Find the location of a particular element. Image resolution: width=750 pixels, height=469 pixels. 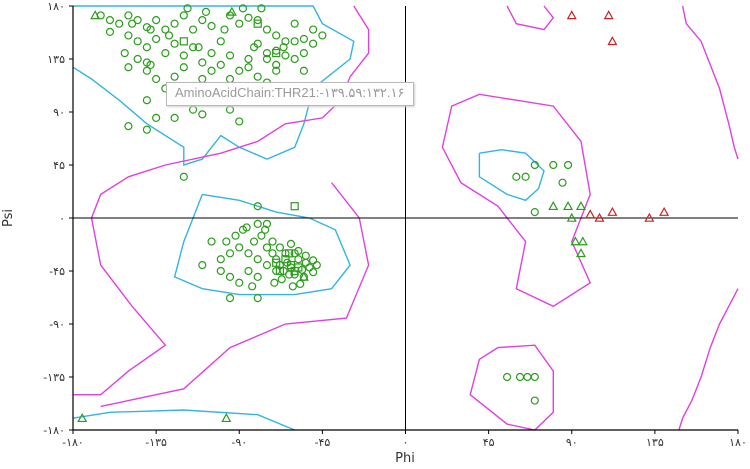

y-tick-label-5: -۴۵ is located at coordinates (57, 271).